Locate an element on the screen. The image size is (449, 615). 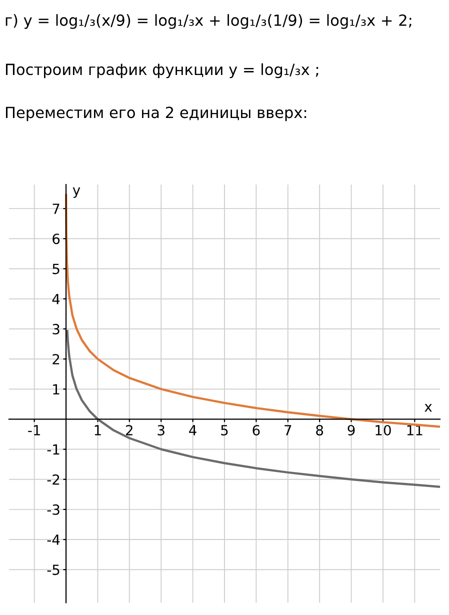
y-tick-label: -5 is located at coordinates (53, 570).